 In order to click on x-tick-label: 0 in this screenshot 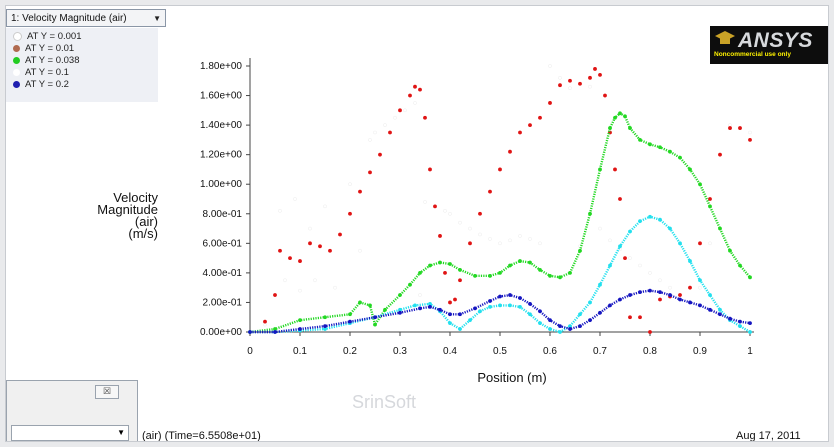, I will do `click(250, 351)`.